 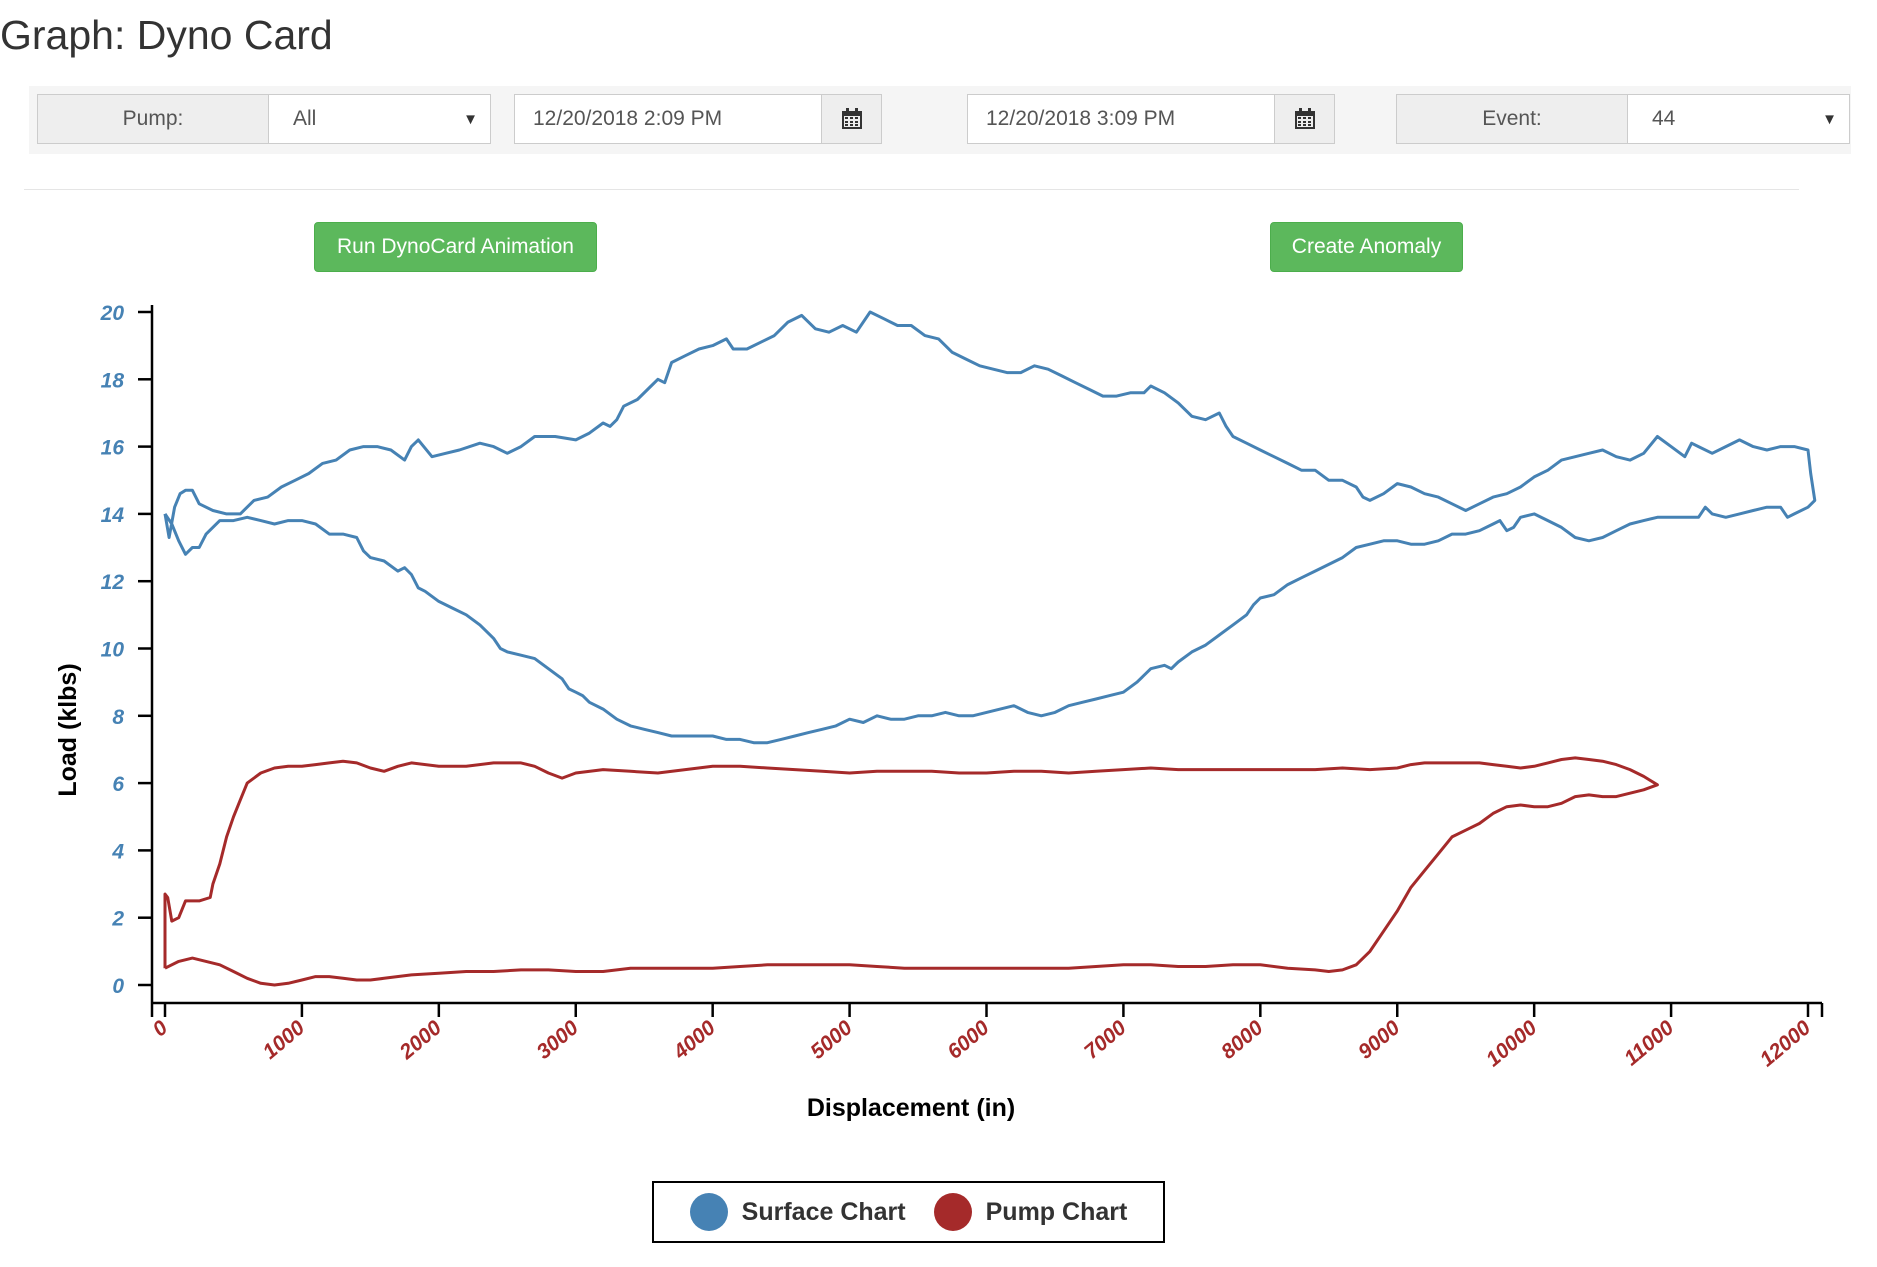 What do you see at coordinates (118, 717) in the screenshot?
I see `y-tick-label: 8` at bounding box center [118, 717].